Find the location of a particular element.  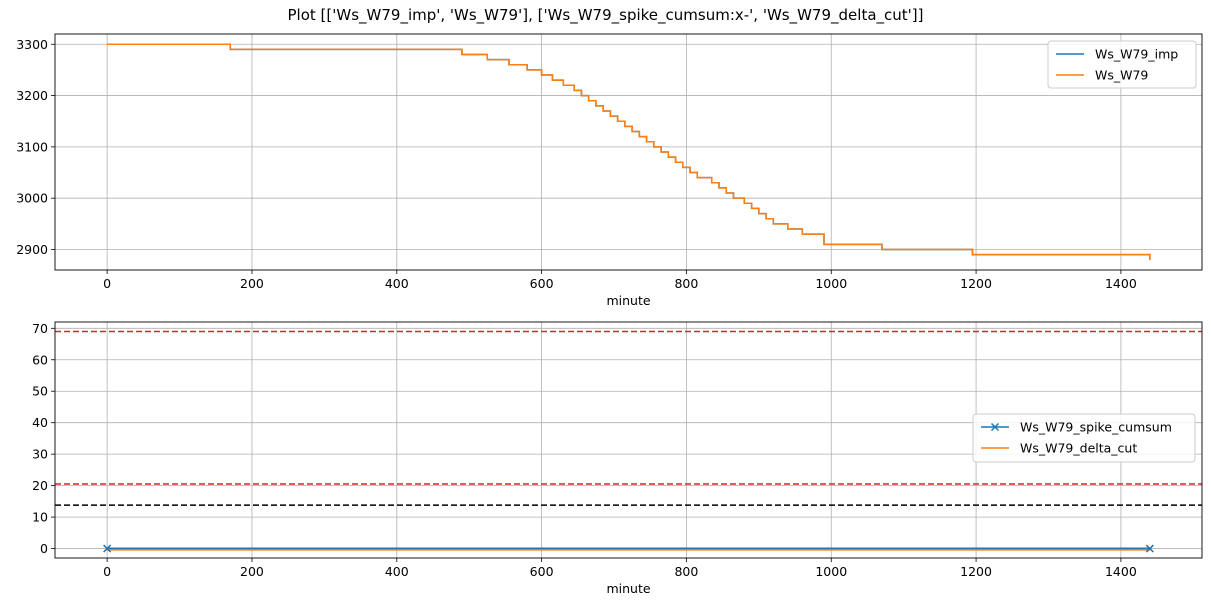

legend-label: Ws_W79_imp is located at coordinates (1136, 54).